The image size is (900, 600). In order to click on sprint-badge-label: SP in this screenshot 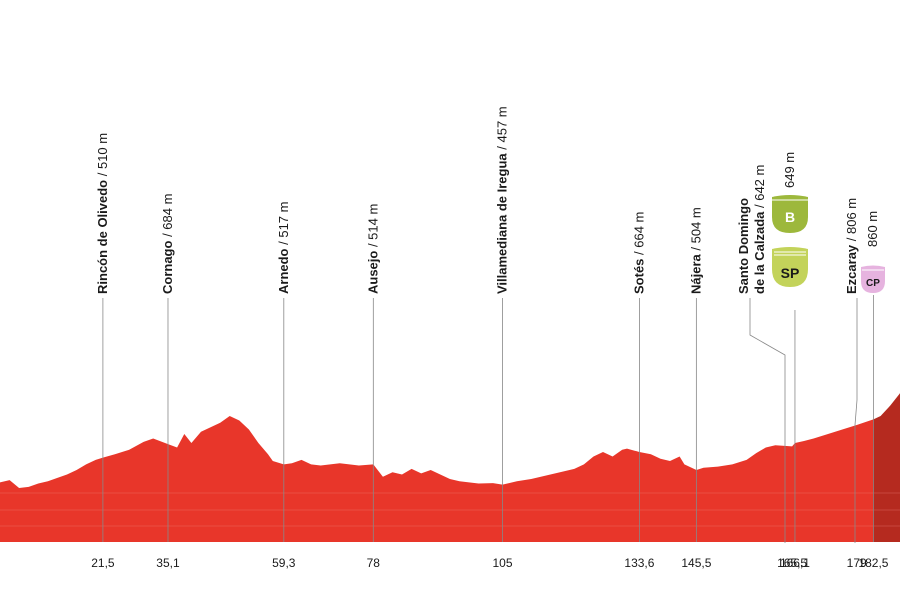, I will do `click(790, 273)`.